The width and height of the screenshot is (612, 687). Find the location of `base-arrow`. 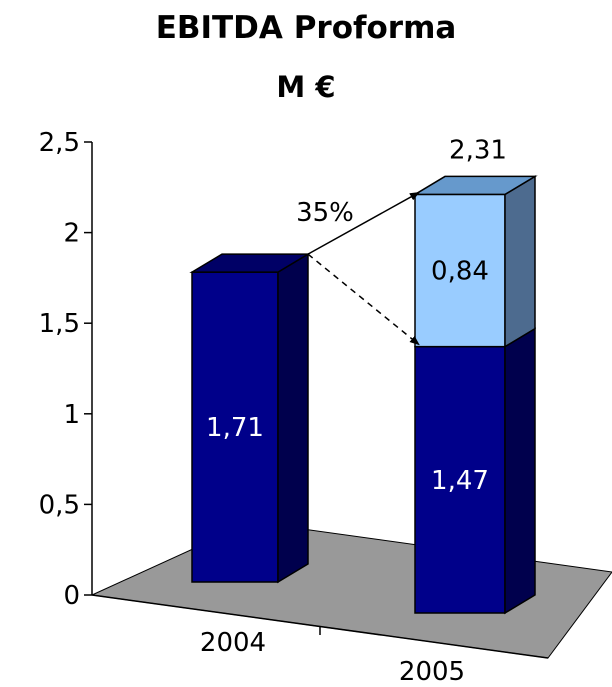

base-arrow is located at coordinates (363, 299).